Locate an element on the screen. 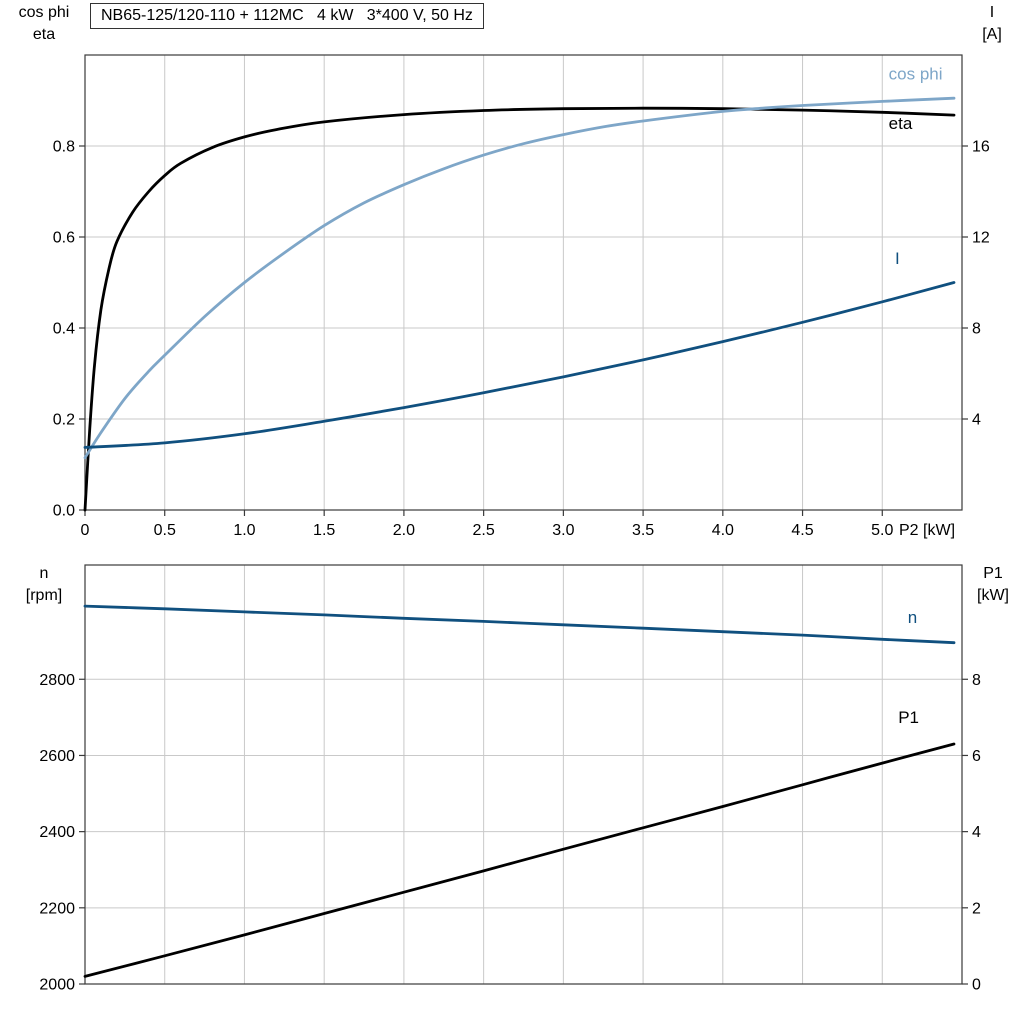  right-tick-label: 2 is located at coordinates (976, 908).